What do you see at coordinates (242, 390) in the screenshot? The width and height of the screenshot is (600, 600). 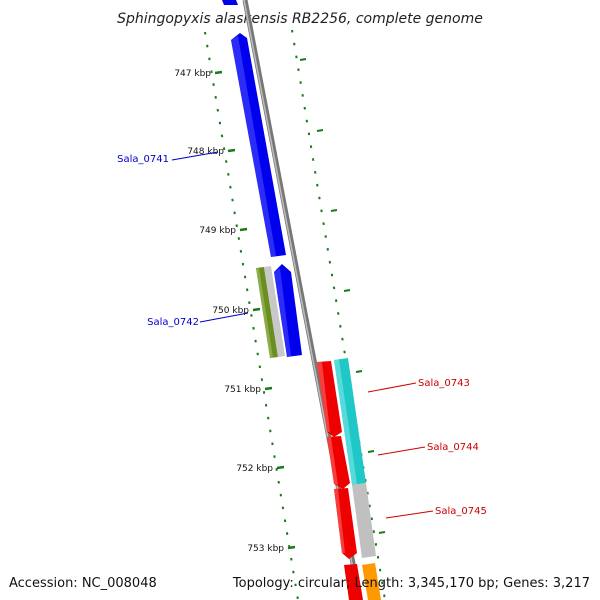 I see `tick-label: 751 kbp` at bounding box center [242, 390].